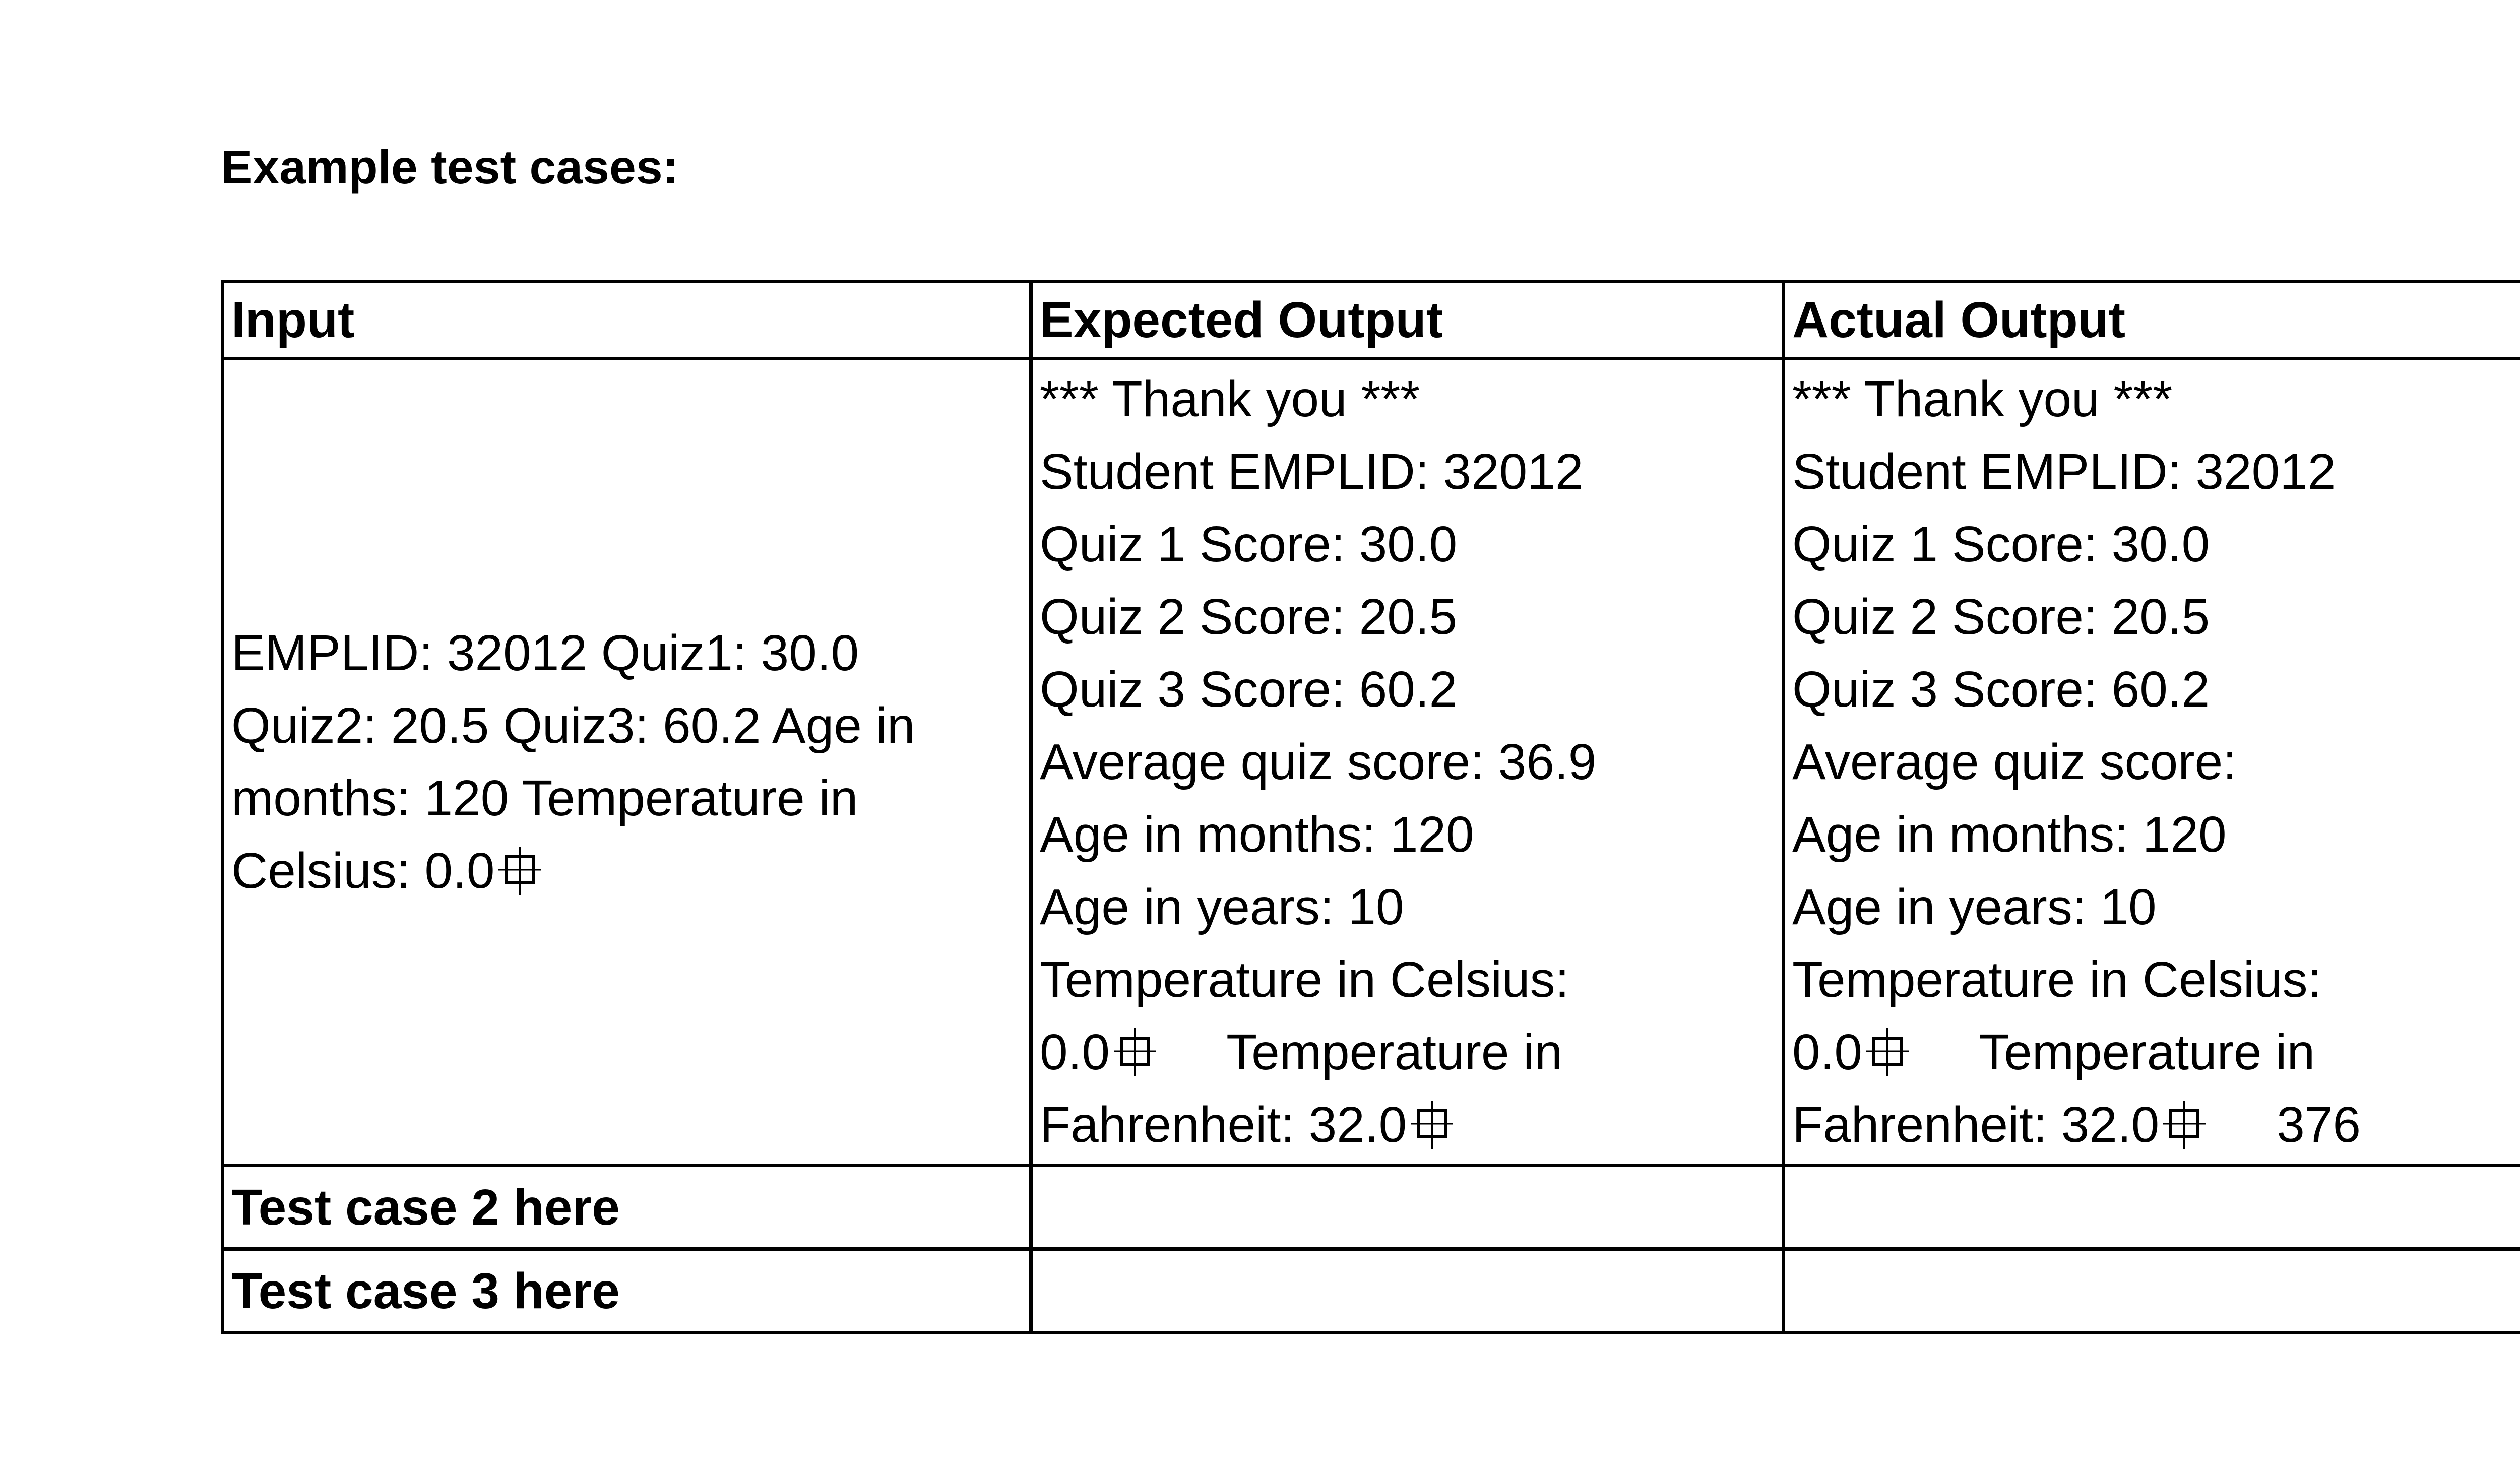 This screenshot has height=1474, width=2520. Describe the element at coordinates (627, 1291) in the screenshot. I see `input-cell: Test case 3 here` at that location.